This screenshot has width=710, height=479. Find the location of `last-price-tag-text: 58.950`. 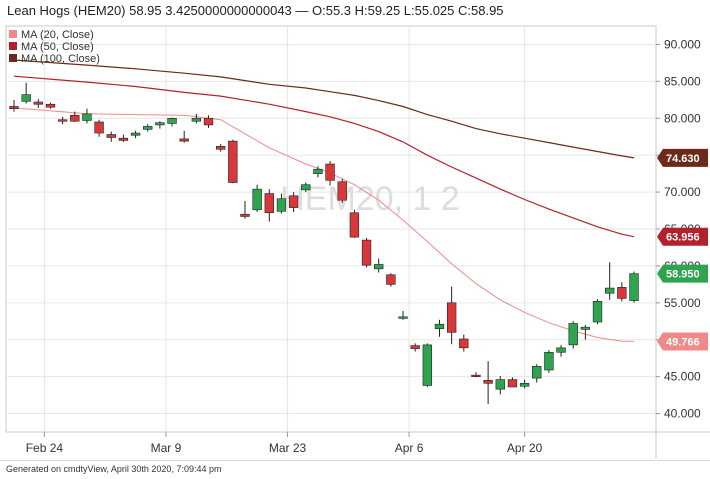

last-price-tag-text: 58.950 is located at coordinates (683, 275).